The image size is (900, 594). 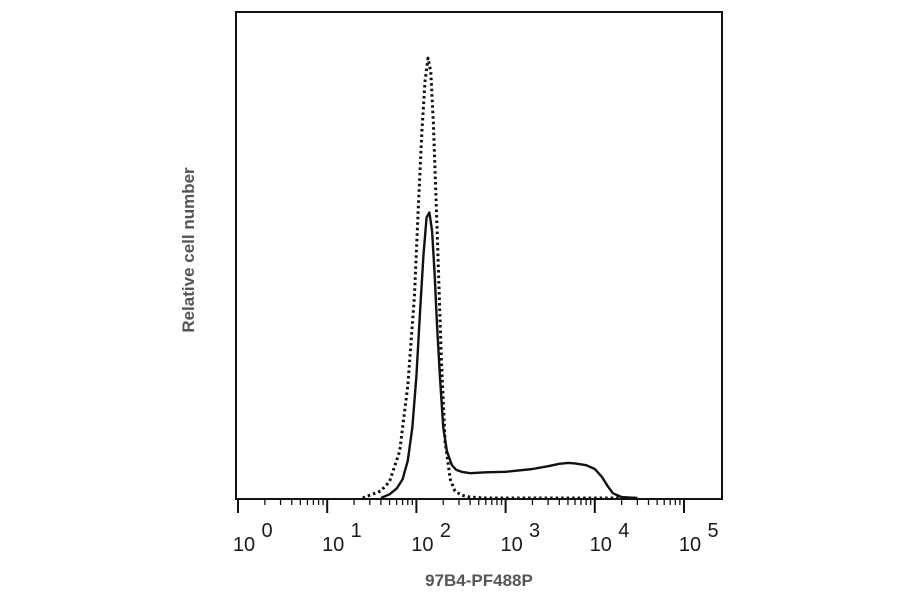 I want to click on x-axis-tick-labels: 10 0 10 1 10 2 10 3 10 4 10 5, so click(x=476, y=538).